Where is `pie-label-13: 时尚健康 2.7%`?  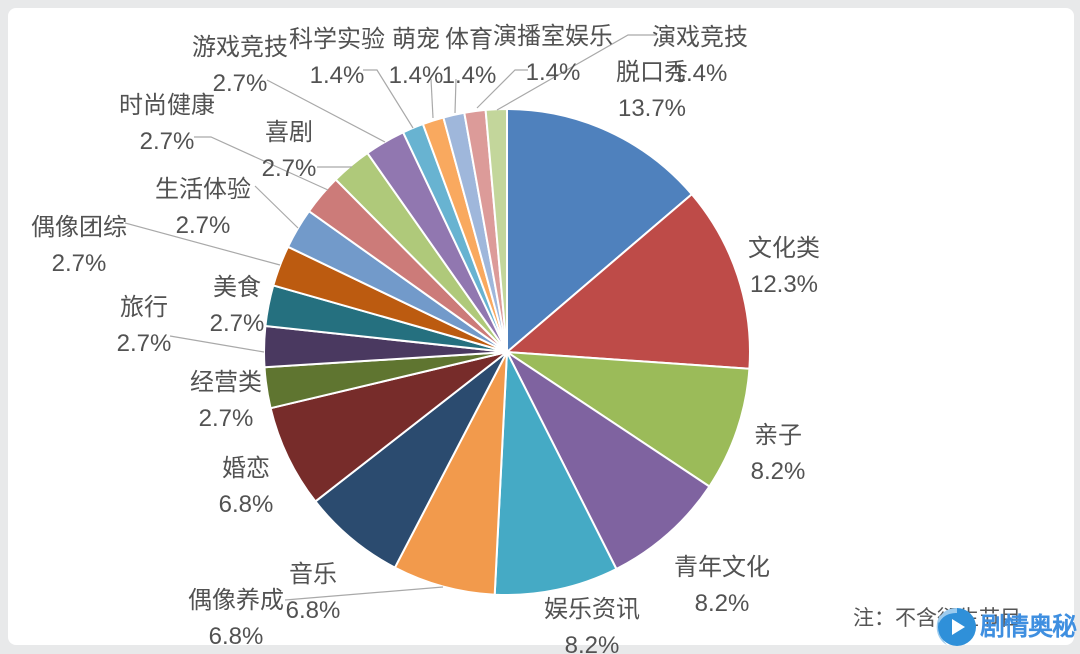 pie-label-13: 时尚健康 2.7% is located at coordinates (167, 124).